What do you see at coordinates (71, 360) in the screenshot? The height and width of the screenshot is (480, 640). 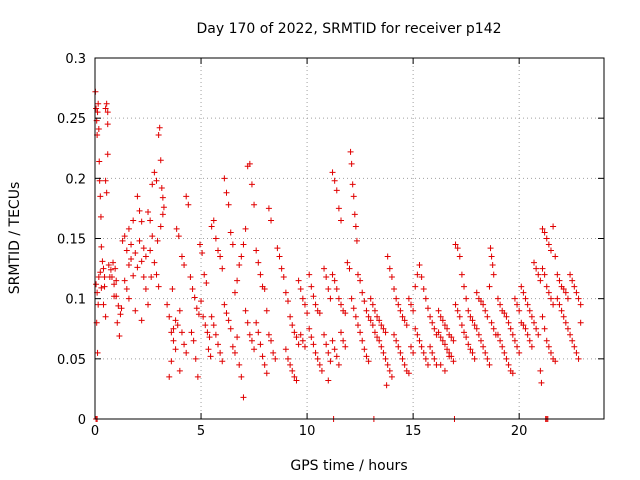 I see `y-tick-label: 0.05` at bounding box center [71, 360].